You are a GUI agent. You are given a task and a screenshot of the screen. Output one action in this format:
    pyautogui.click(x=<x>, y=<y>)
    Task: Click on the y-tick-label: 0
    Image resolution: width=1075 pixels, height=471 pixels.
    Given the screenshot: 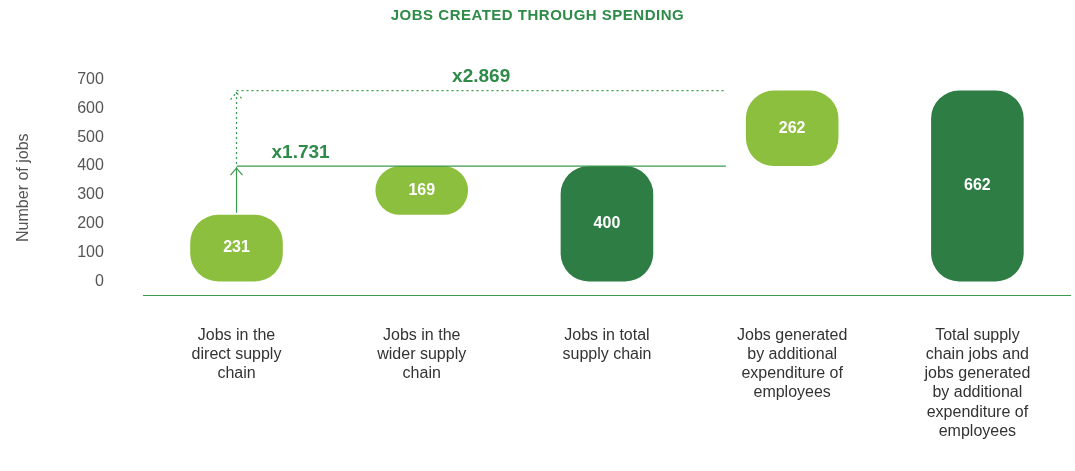 What is the action you would take?
    pyautogui.click(x=99, y=280)
    